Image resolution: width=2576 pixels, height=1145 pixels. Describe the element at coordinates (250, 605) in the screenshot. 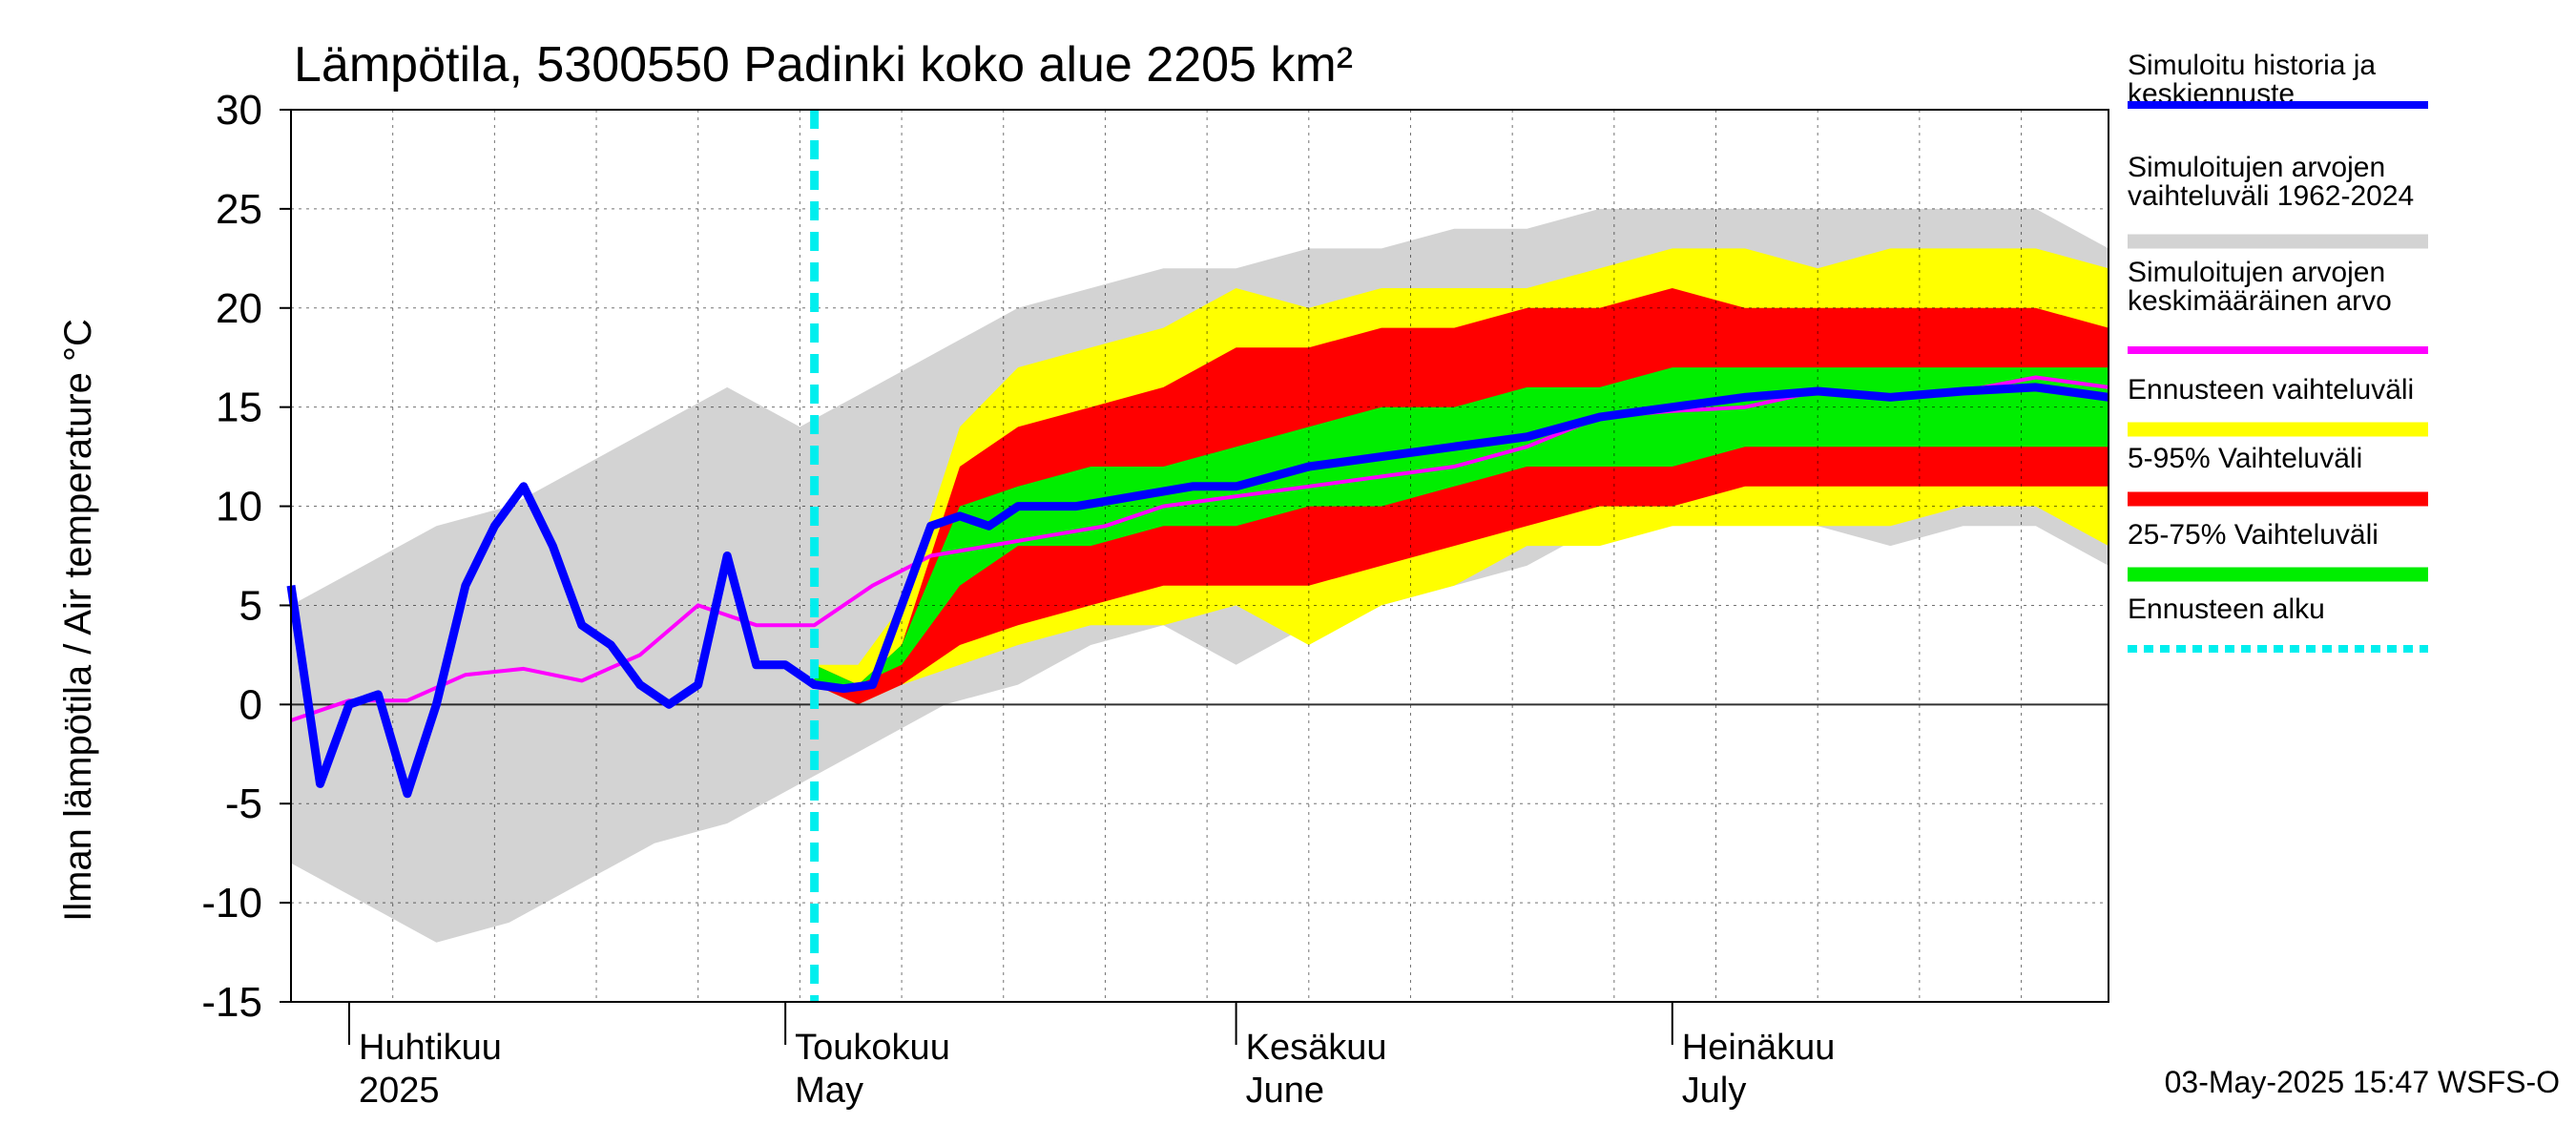

I see `y-tick-label: 5` at that location.